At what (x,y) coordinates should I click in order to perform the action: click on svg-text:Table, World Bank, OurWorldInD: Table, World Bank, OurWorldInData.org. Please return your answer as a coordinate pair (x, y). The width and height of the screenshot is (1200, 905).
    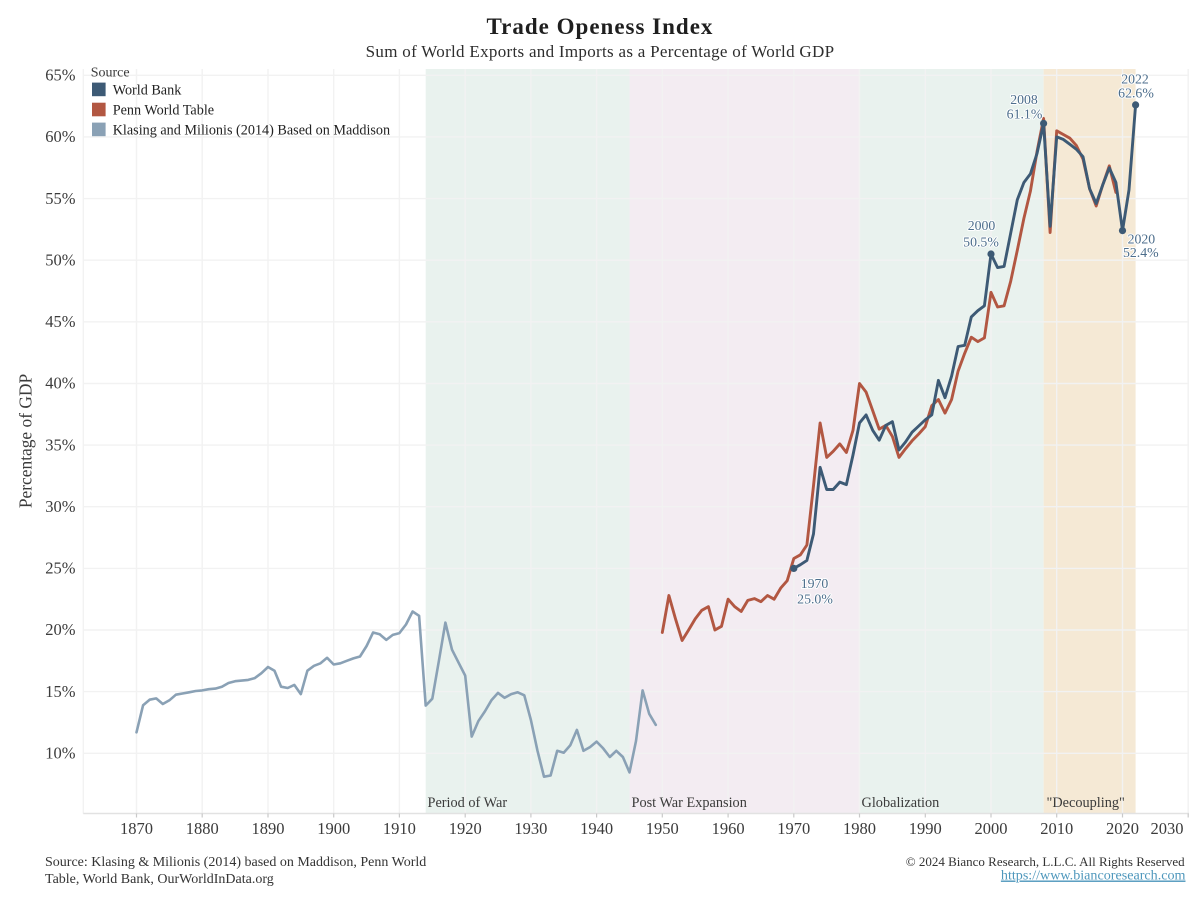
    Looking at the image, I should click on (159, 879).